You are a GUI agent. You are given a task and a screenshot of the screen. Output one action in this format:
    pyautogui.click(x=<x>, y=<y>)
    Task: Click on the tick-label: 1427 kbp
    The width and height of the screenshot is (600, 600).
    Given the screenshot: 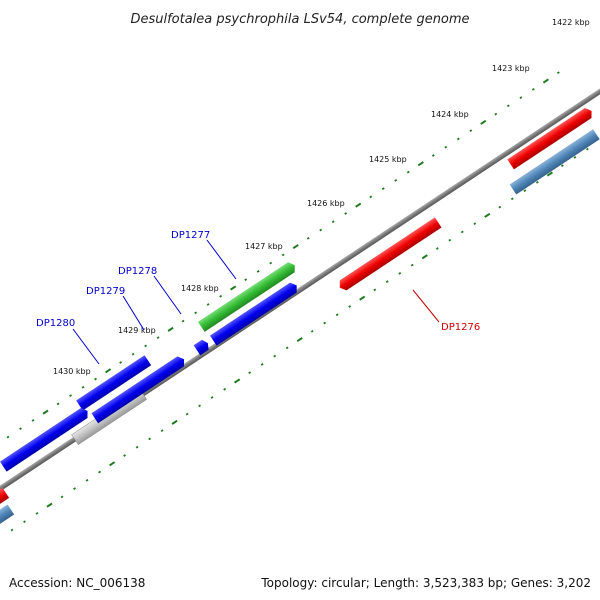 What is the action you would take?
    pyautogui.click(x=264, y=246)
    